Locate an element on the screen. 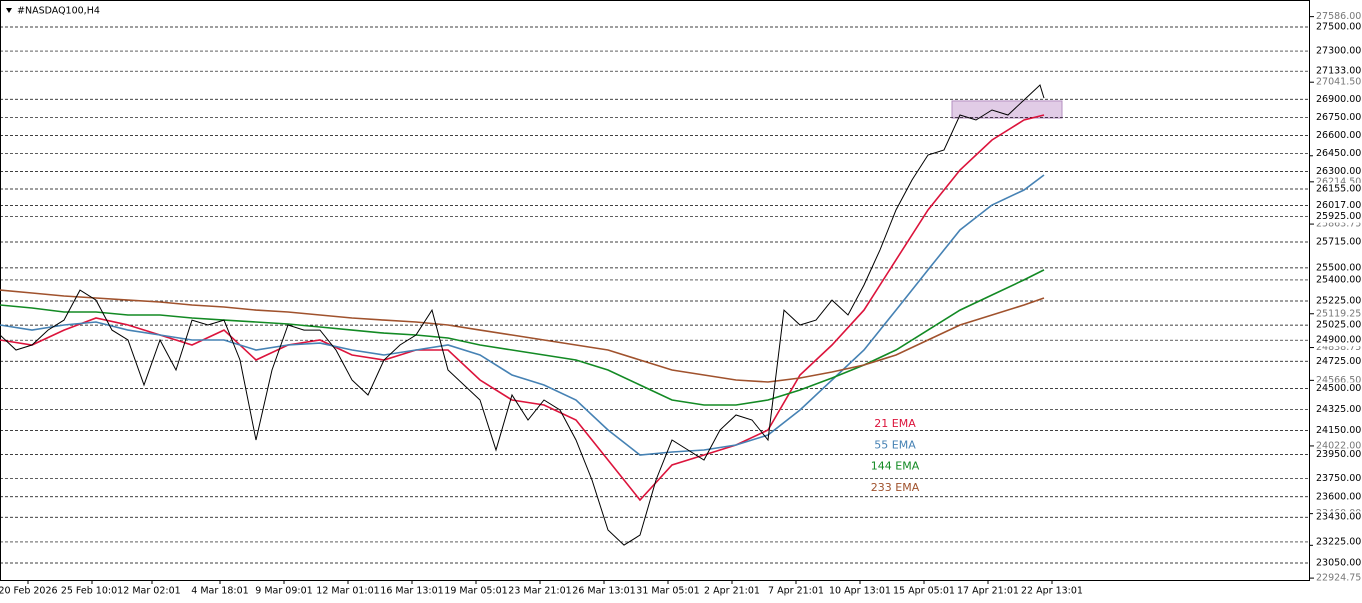 The height and width of the screenshot is (603, 1362). level-label: 24500.00 is located at coordinates (1338, 388).